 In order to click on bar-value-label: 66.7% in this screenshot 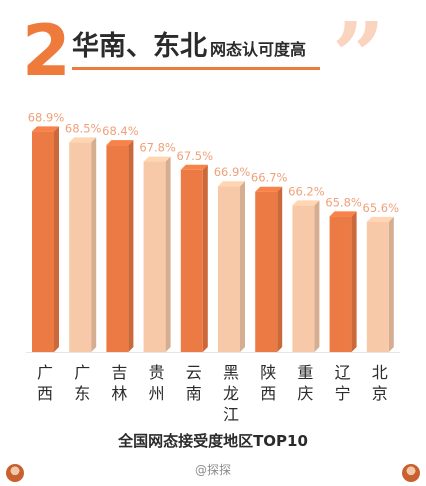, I will do `click(269, 178)`.